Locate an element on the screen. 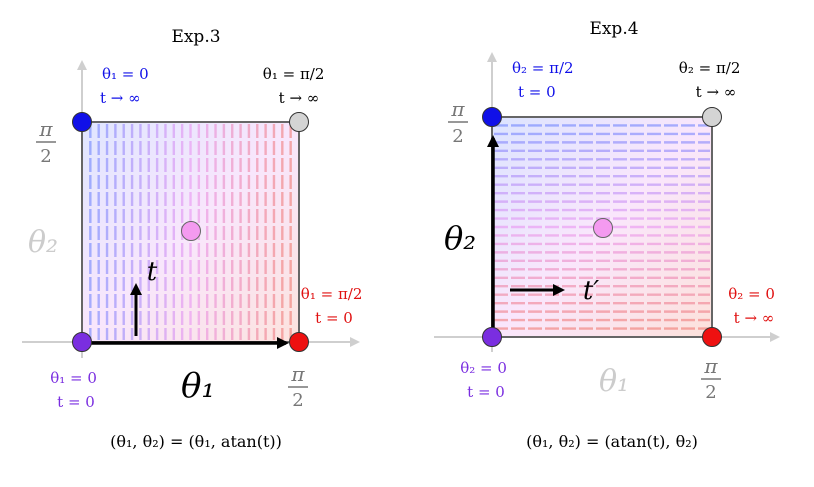 This screenshot has width=814, height=487. corner-label-top-right: θ₁ = π/2 t → ∞ is located at coordinates (296, 86).